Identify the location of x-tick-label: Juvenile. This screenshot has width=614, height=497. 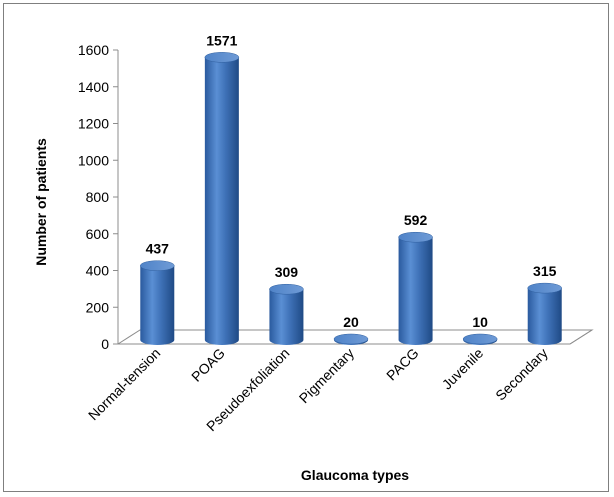
(463, 369).